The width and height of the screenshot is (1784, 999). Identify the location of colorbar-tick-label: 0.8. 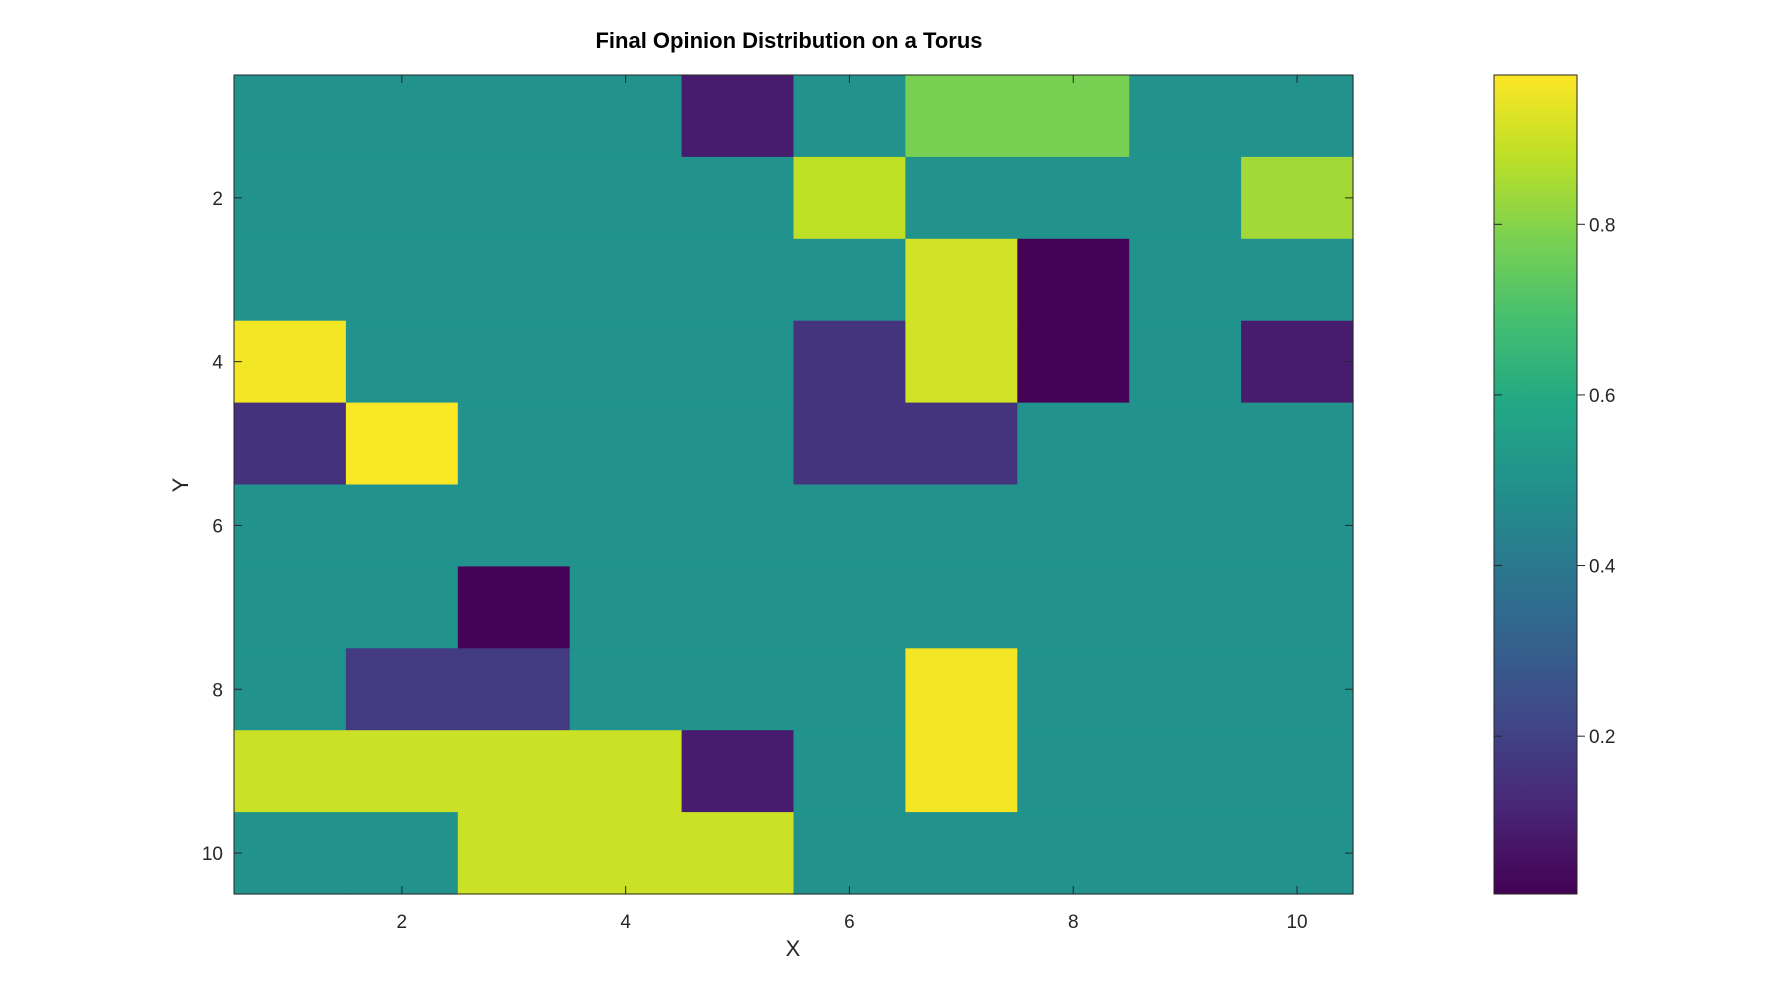
(1602, 225).